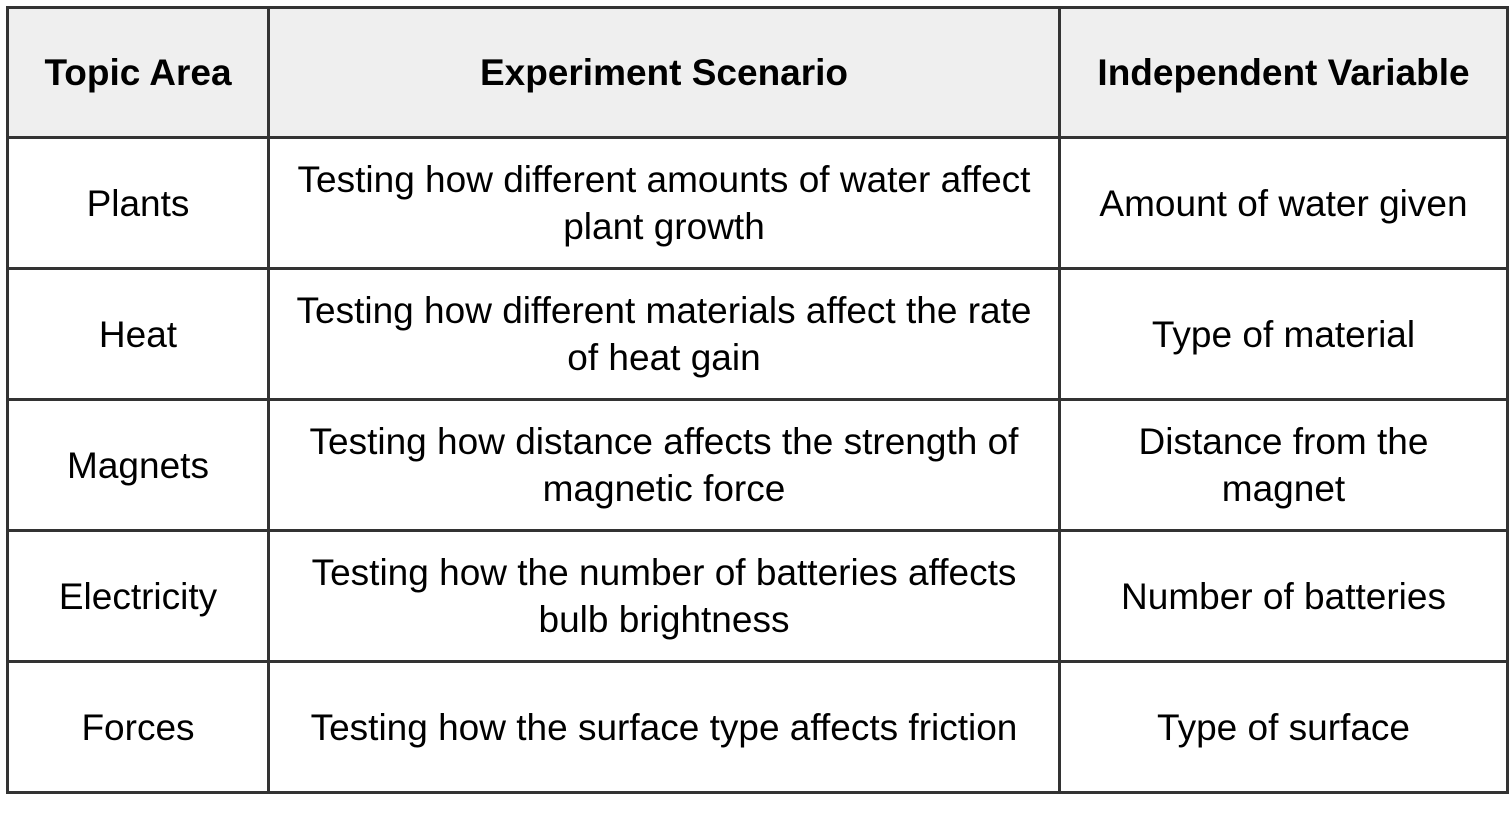 The height and width of the screenshot is (825, 1512). I want to click on topic-area-cell: Electricity, so click(138, 596).